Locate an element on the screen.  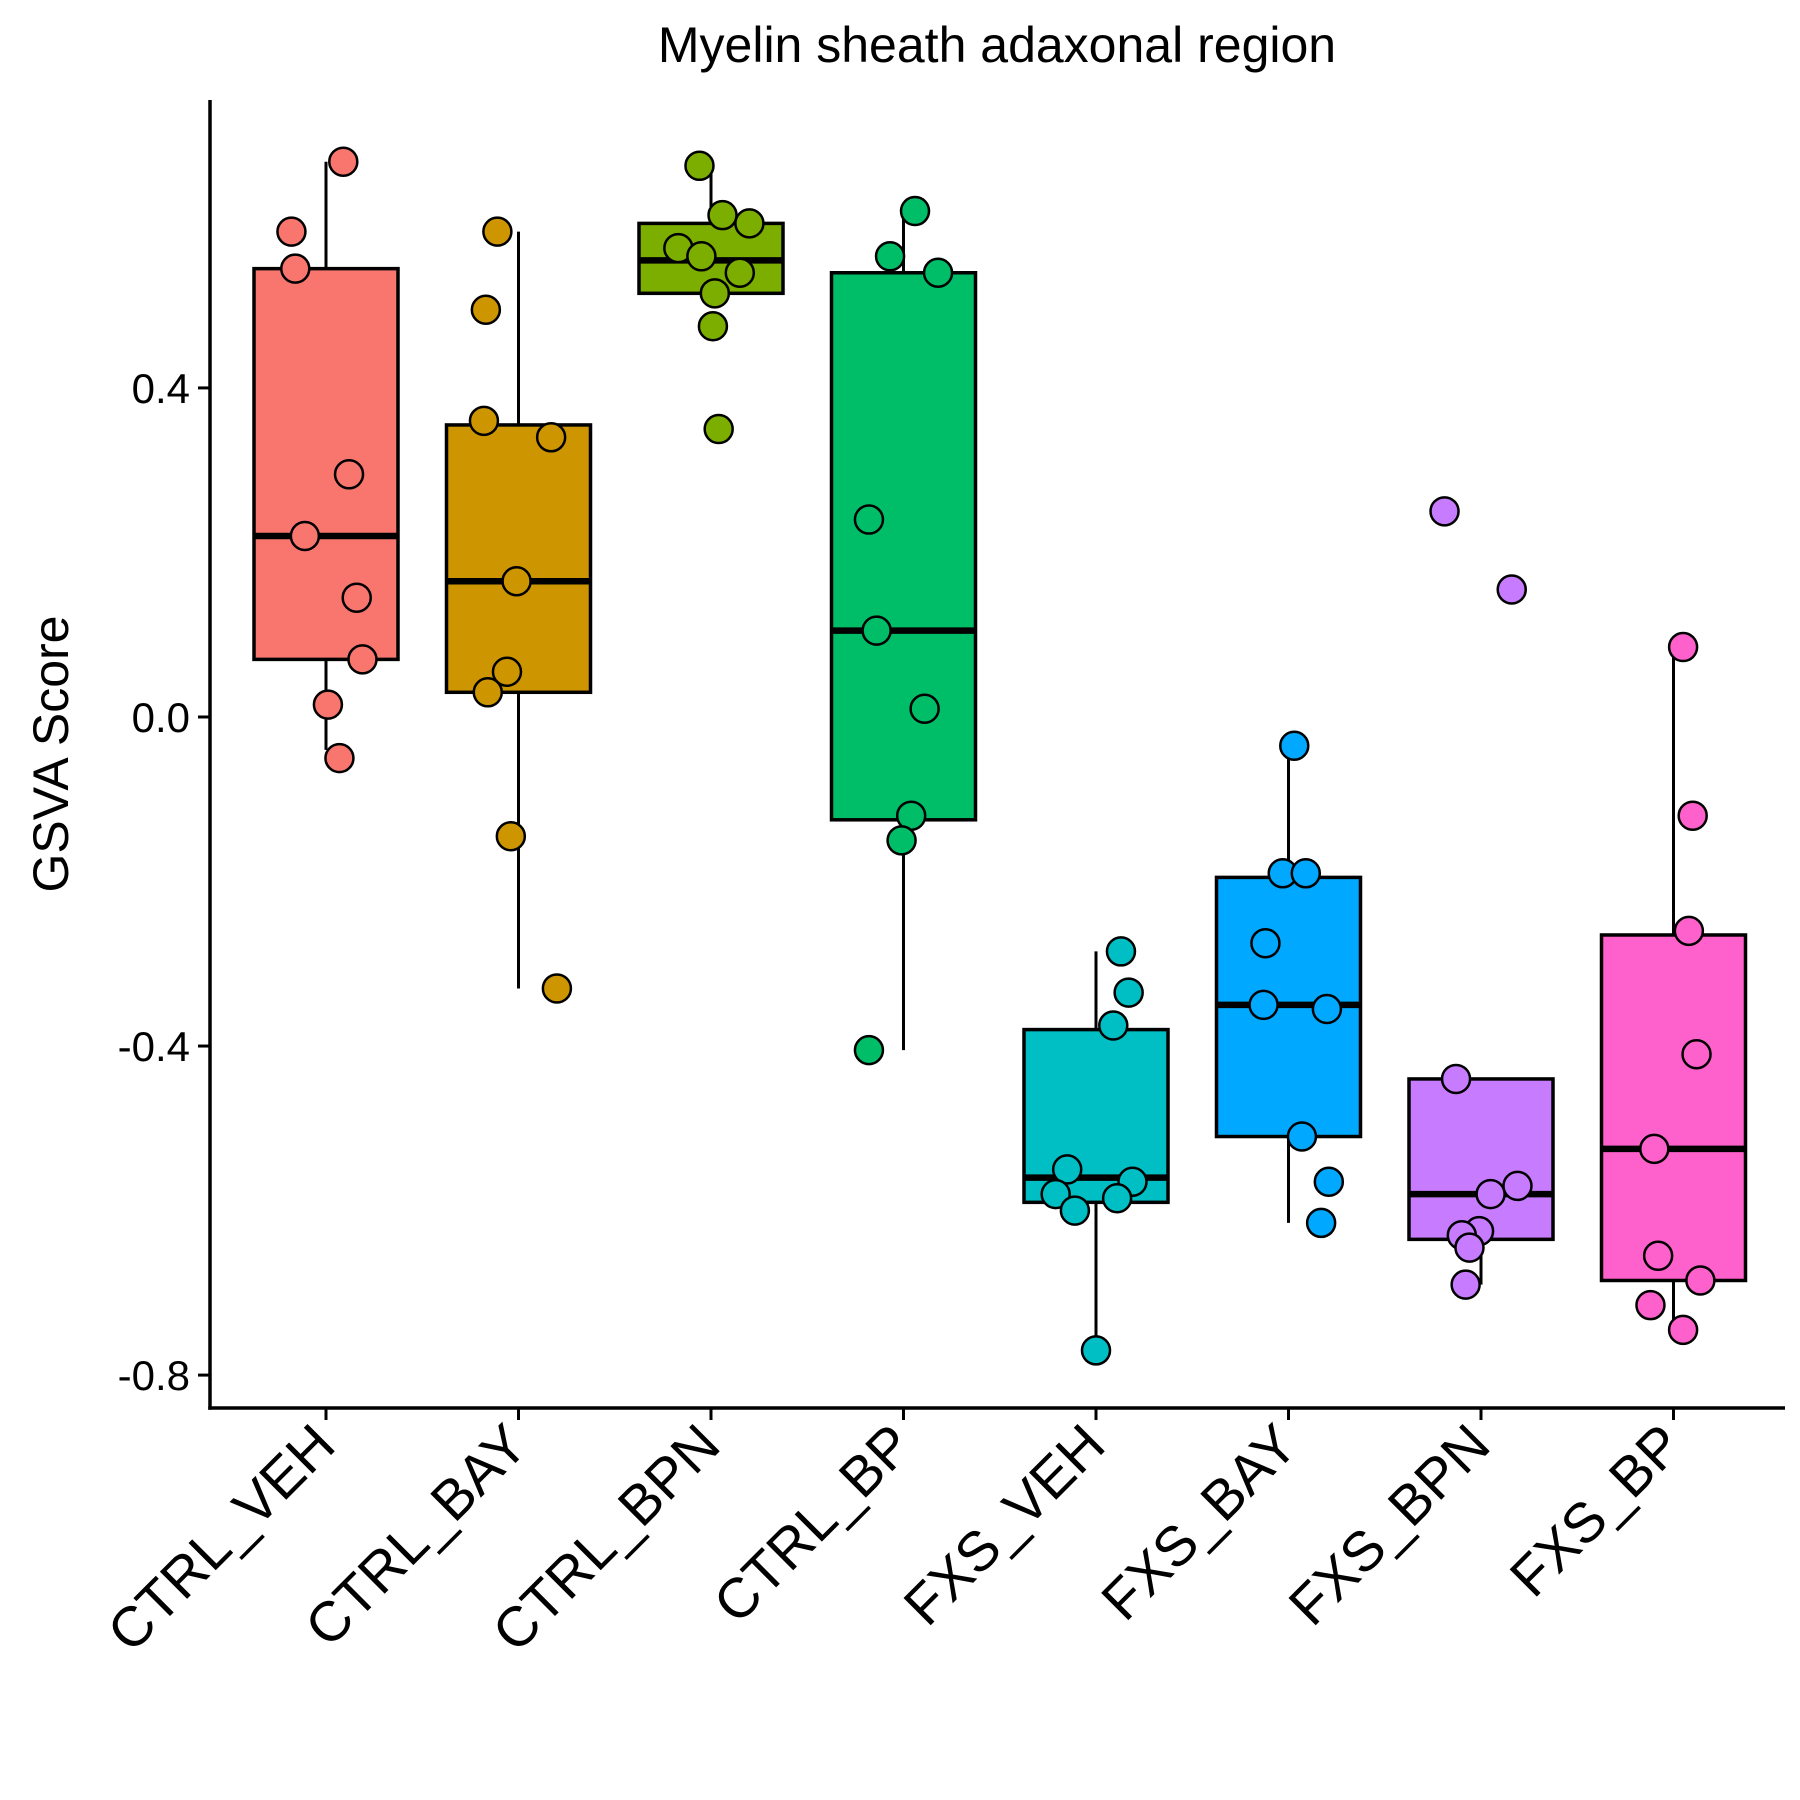
box-group-fxs-bay is located at coordinates (1288, 984).